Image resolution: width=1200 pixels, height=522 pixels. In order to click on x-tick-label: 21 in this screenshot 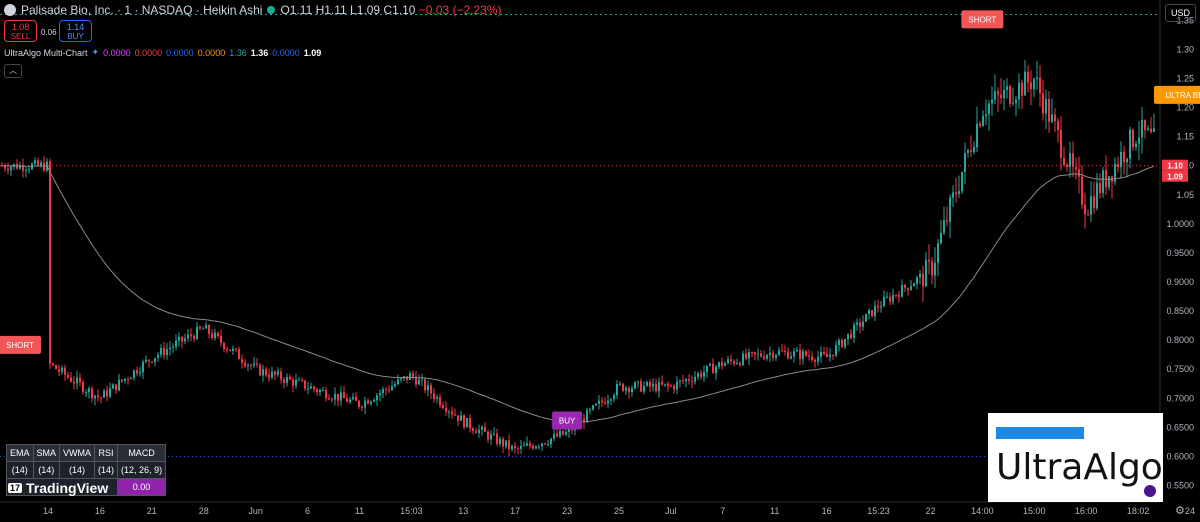, I will do `click(152, 511)`.